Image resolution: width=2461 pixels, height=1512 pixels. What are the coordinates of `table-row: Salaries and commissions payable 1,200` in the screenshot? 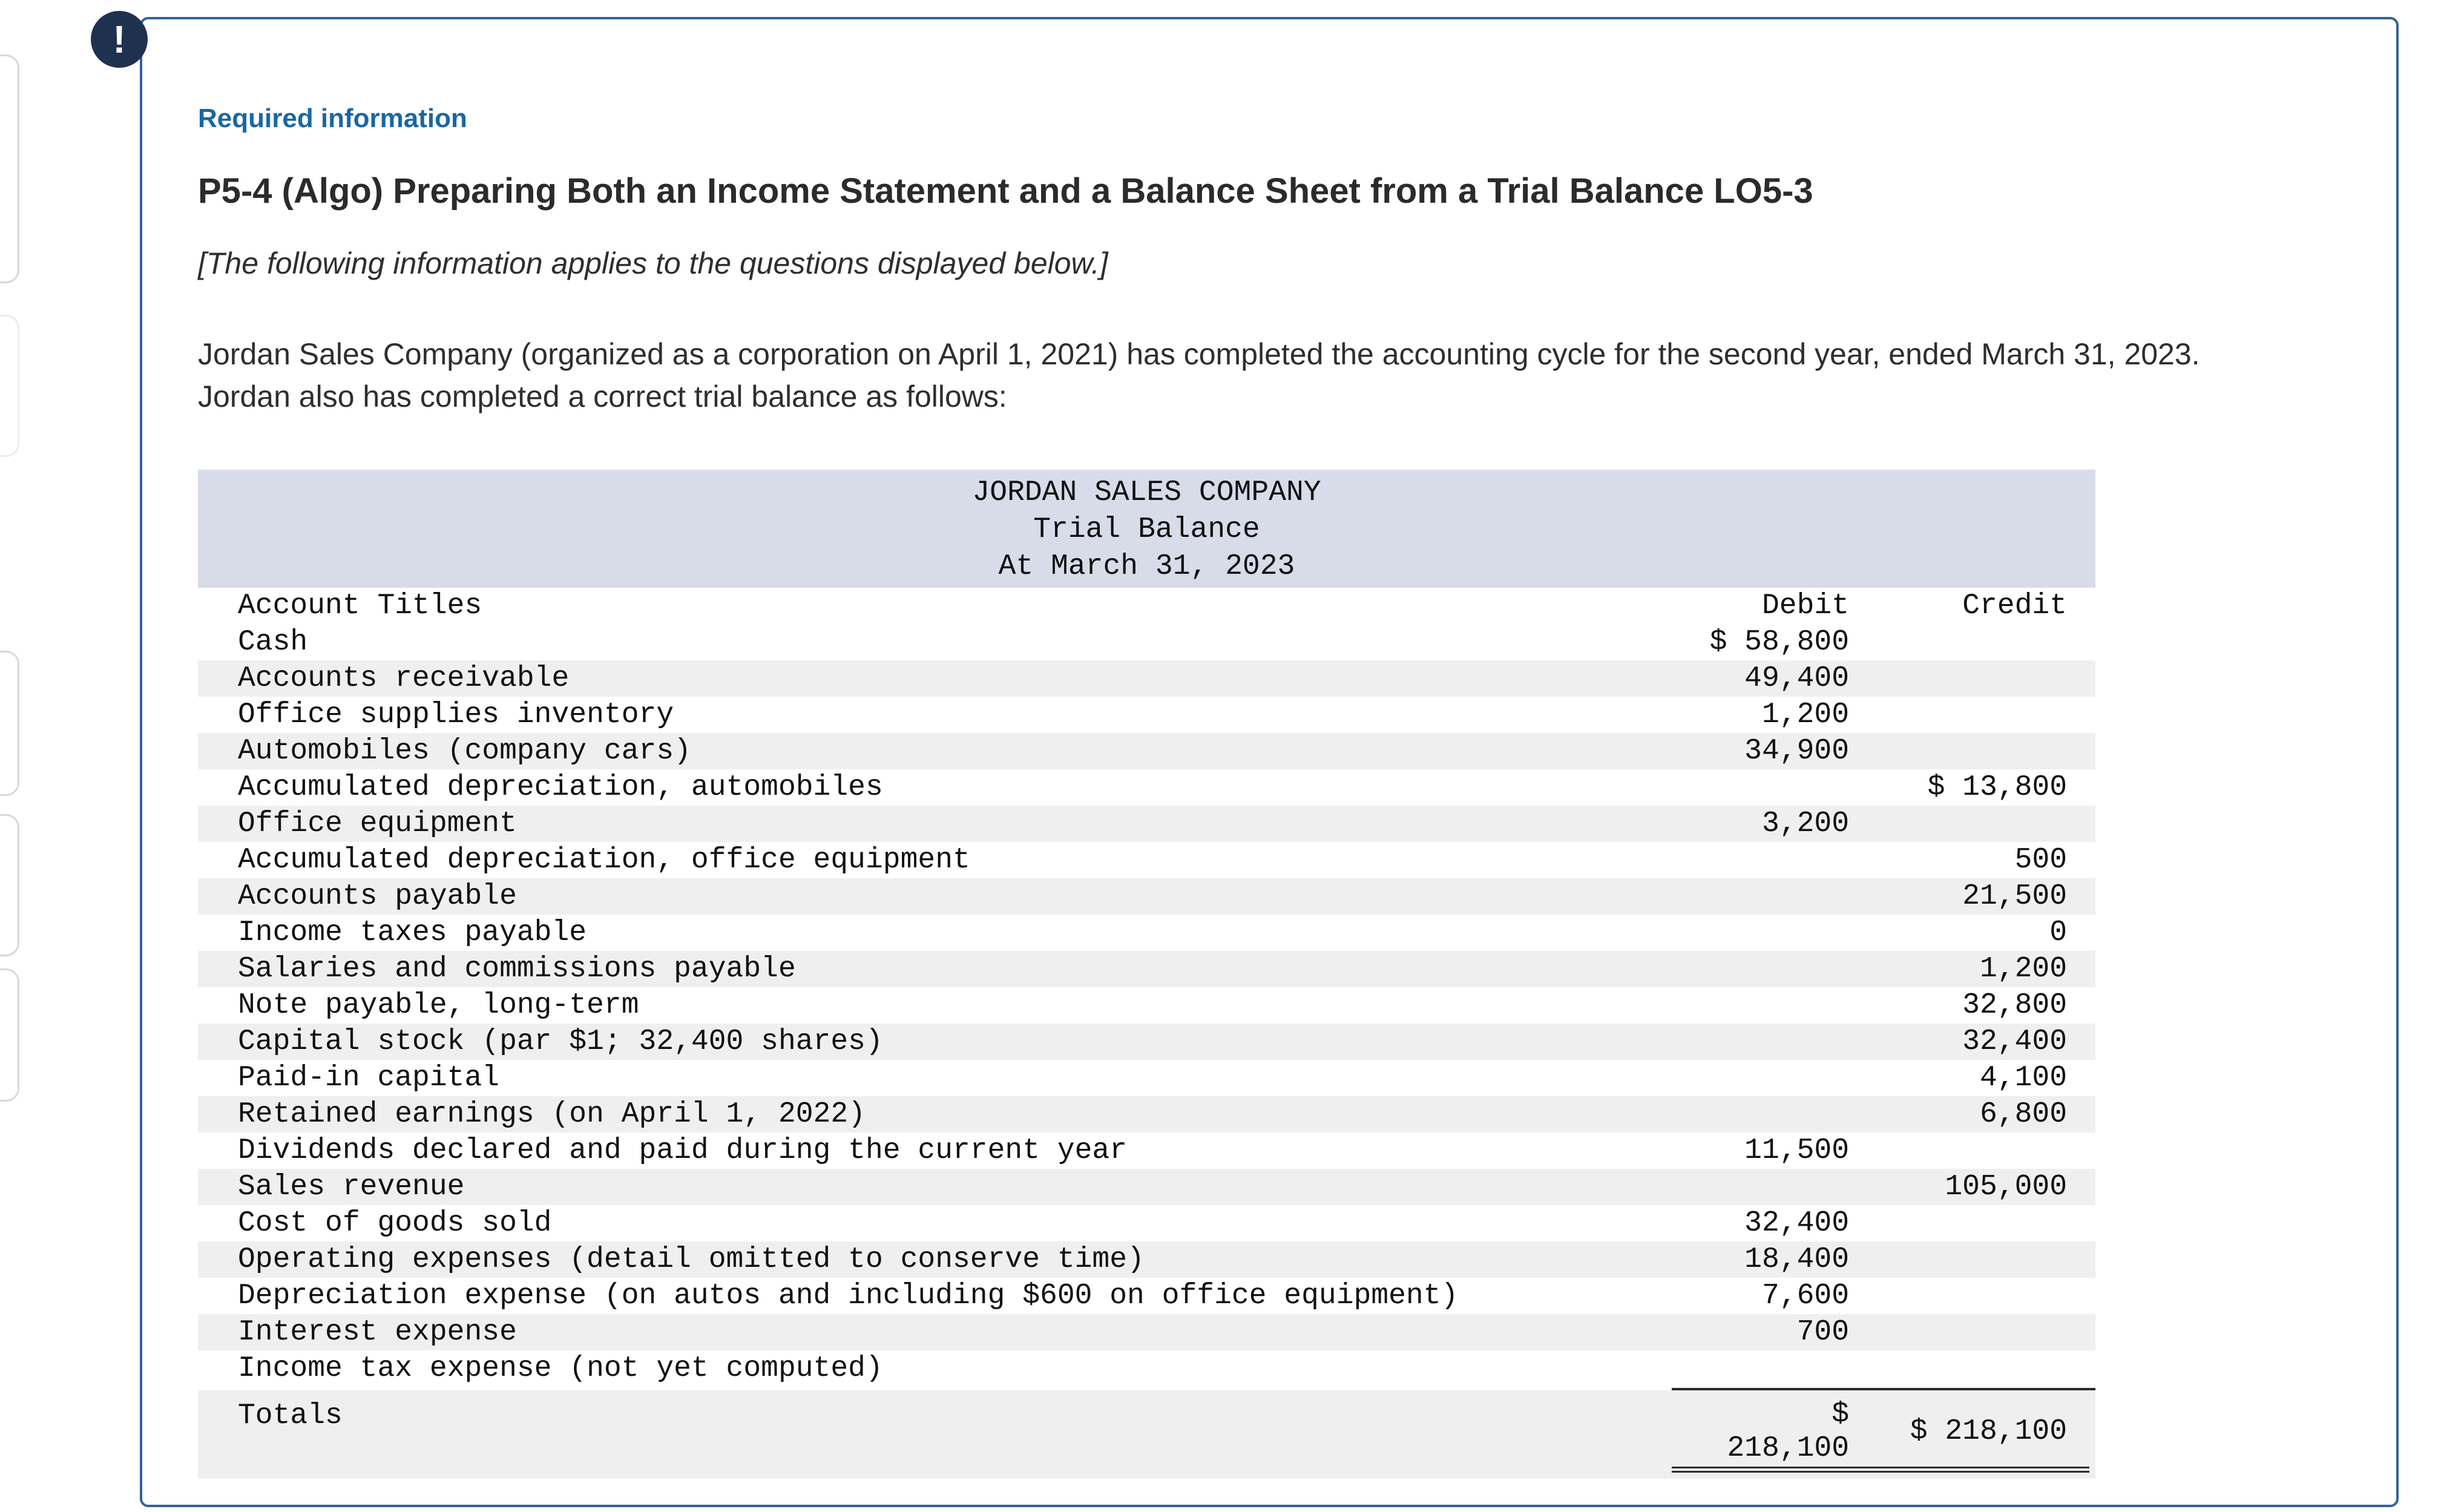 It's located at (1146, 969).